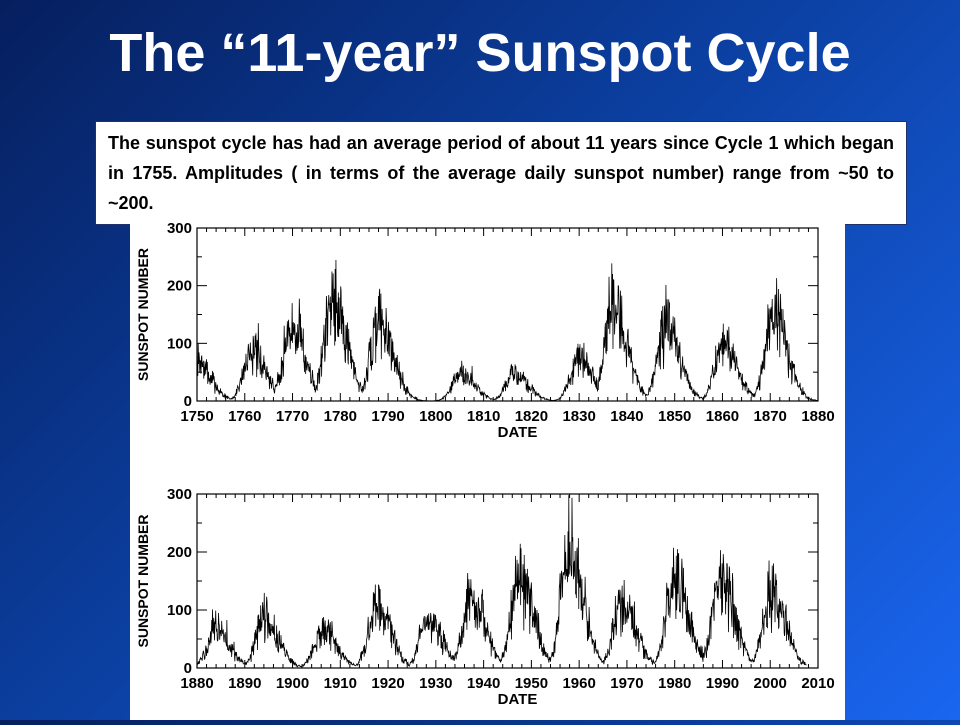 This screenshot has height=725, width=960. I want to click on x-tick-label: 1810, so click(483, 416).